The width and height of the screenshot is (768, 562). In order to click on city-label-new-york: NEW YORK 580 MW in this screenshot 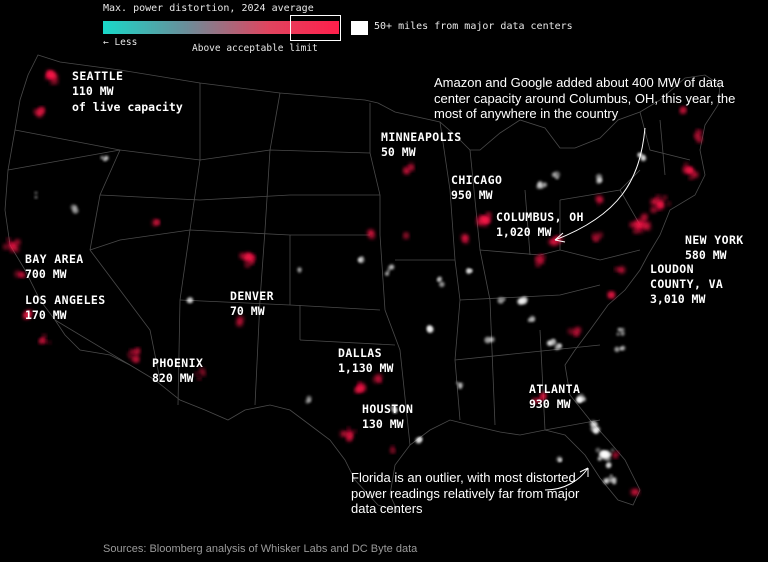, I will do `click(714, 248)`.